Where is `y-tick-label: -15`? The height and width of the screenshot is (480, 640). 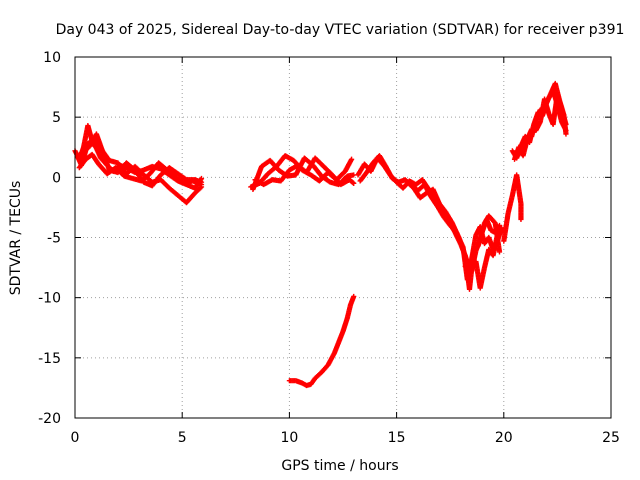 y-tick-label: -15 is located at coordinates (49, 359).